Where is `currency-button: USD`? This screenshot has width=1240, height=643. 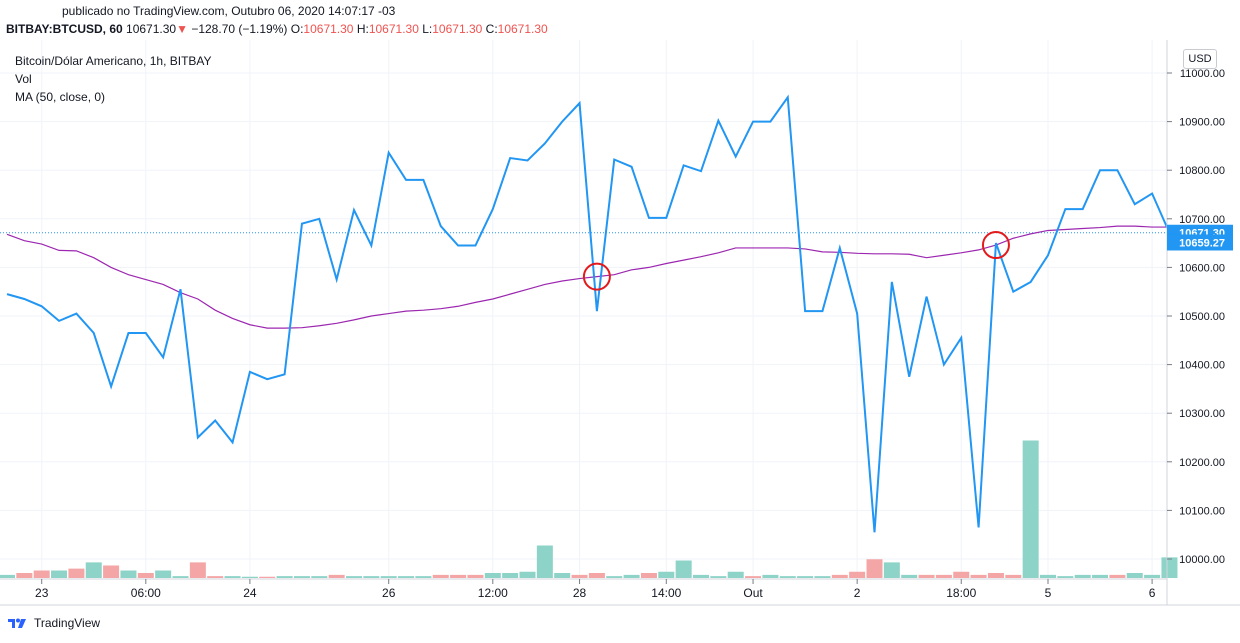
currency-button: USD is located at coordinates (1200, 59).